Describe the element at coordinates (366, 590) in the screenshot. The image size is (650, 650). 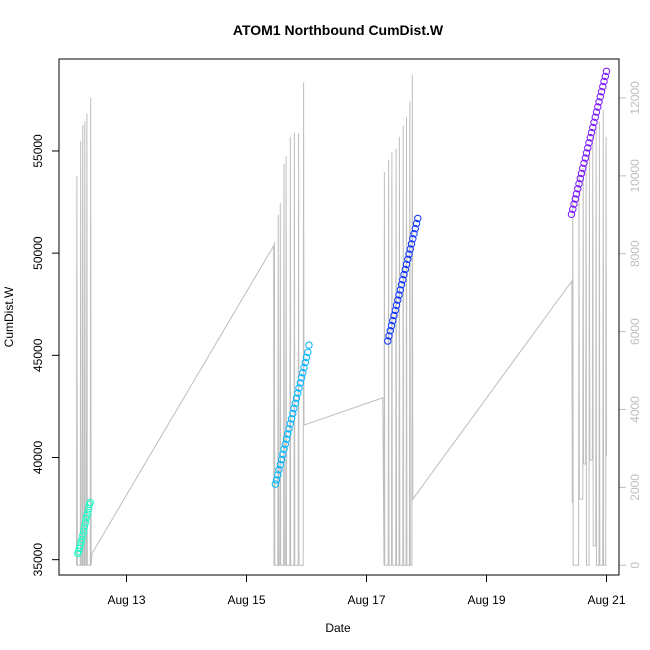
I see `x-axis: Aug 13 Aug 15 Aug 17 Aug 19 Aug 21` at that location.